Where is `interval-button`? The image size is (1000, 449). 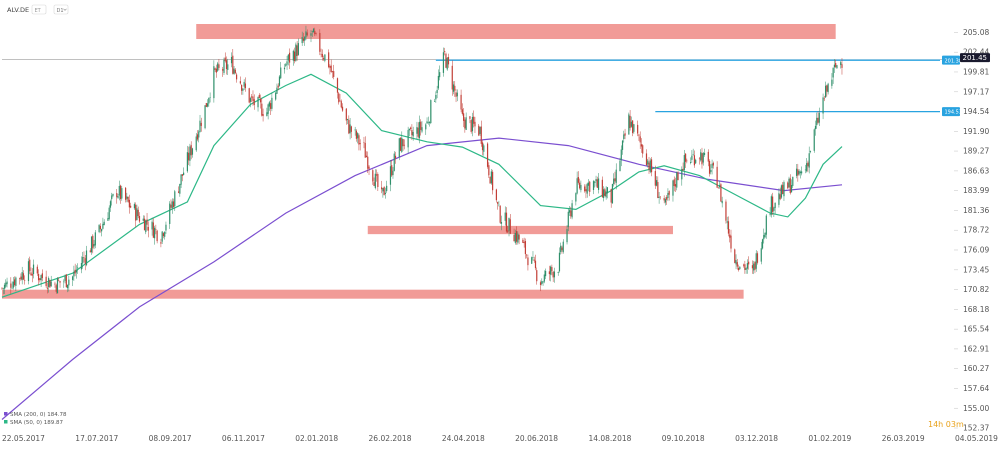
interval-button is located at coordinates (61, 9).